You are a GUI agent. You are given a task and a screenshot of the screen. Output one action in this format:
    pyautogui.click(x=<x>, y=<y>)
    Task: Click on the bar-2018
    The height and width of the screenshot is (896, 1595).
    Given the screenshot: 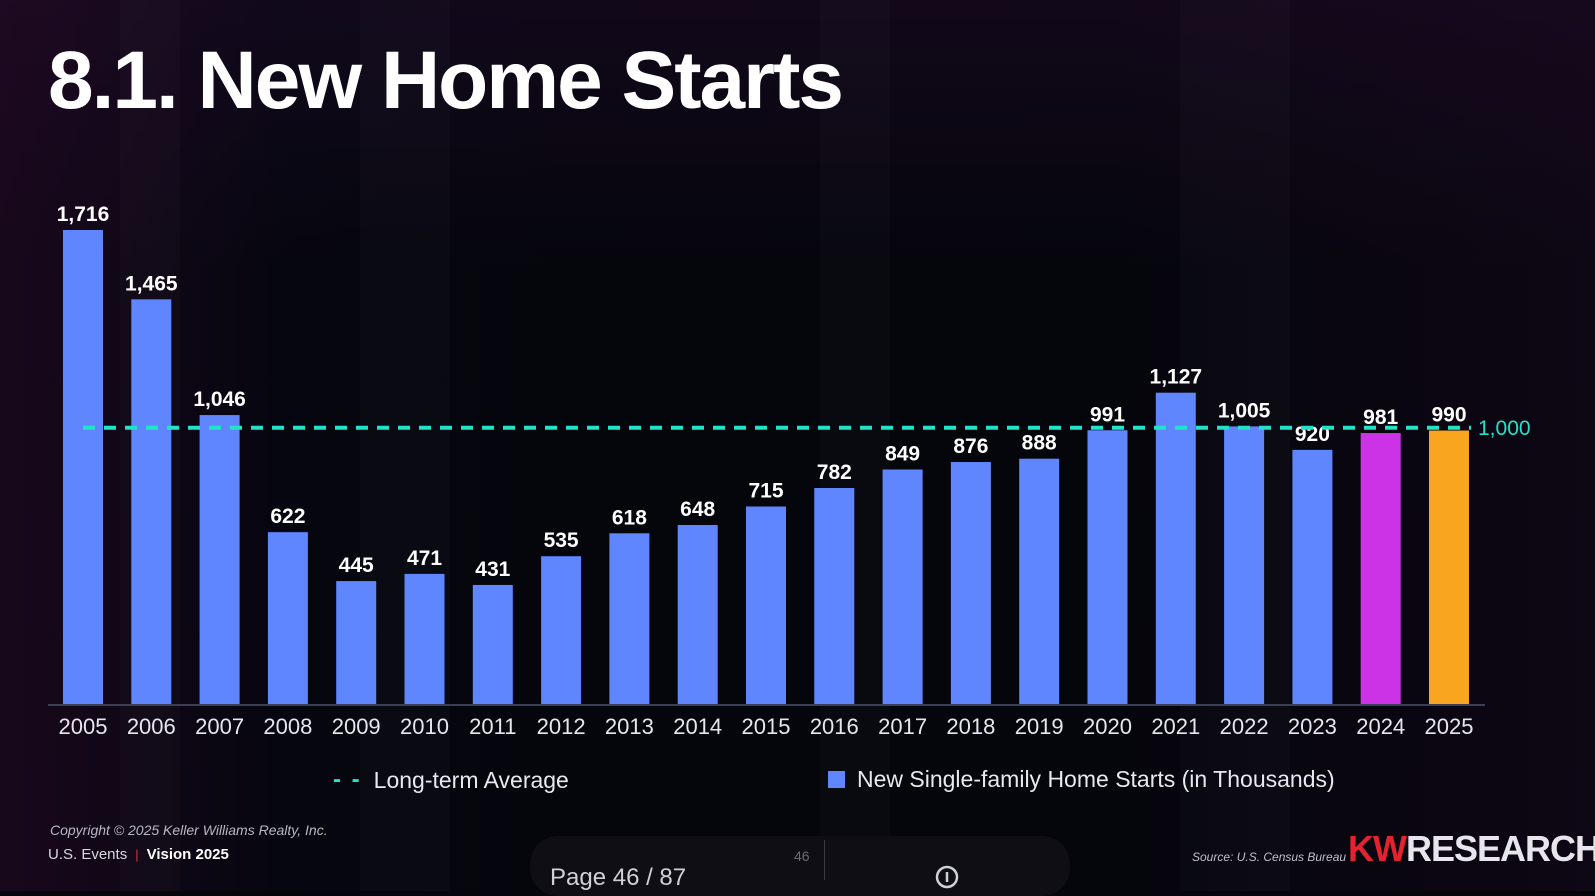 What is the action you would take?
    pyautogui.click(x=970, y=583)
    